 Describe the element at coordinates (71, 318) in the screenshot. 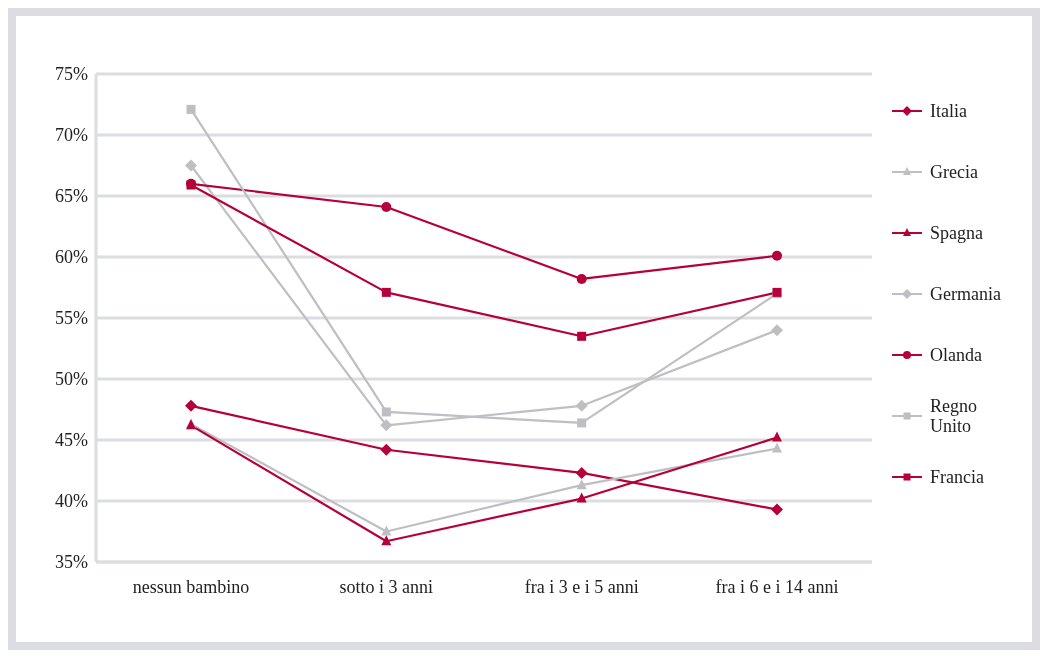

I see `y-tick-label: 55%` at that location.